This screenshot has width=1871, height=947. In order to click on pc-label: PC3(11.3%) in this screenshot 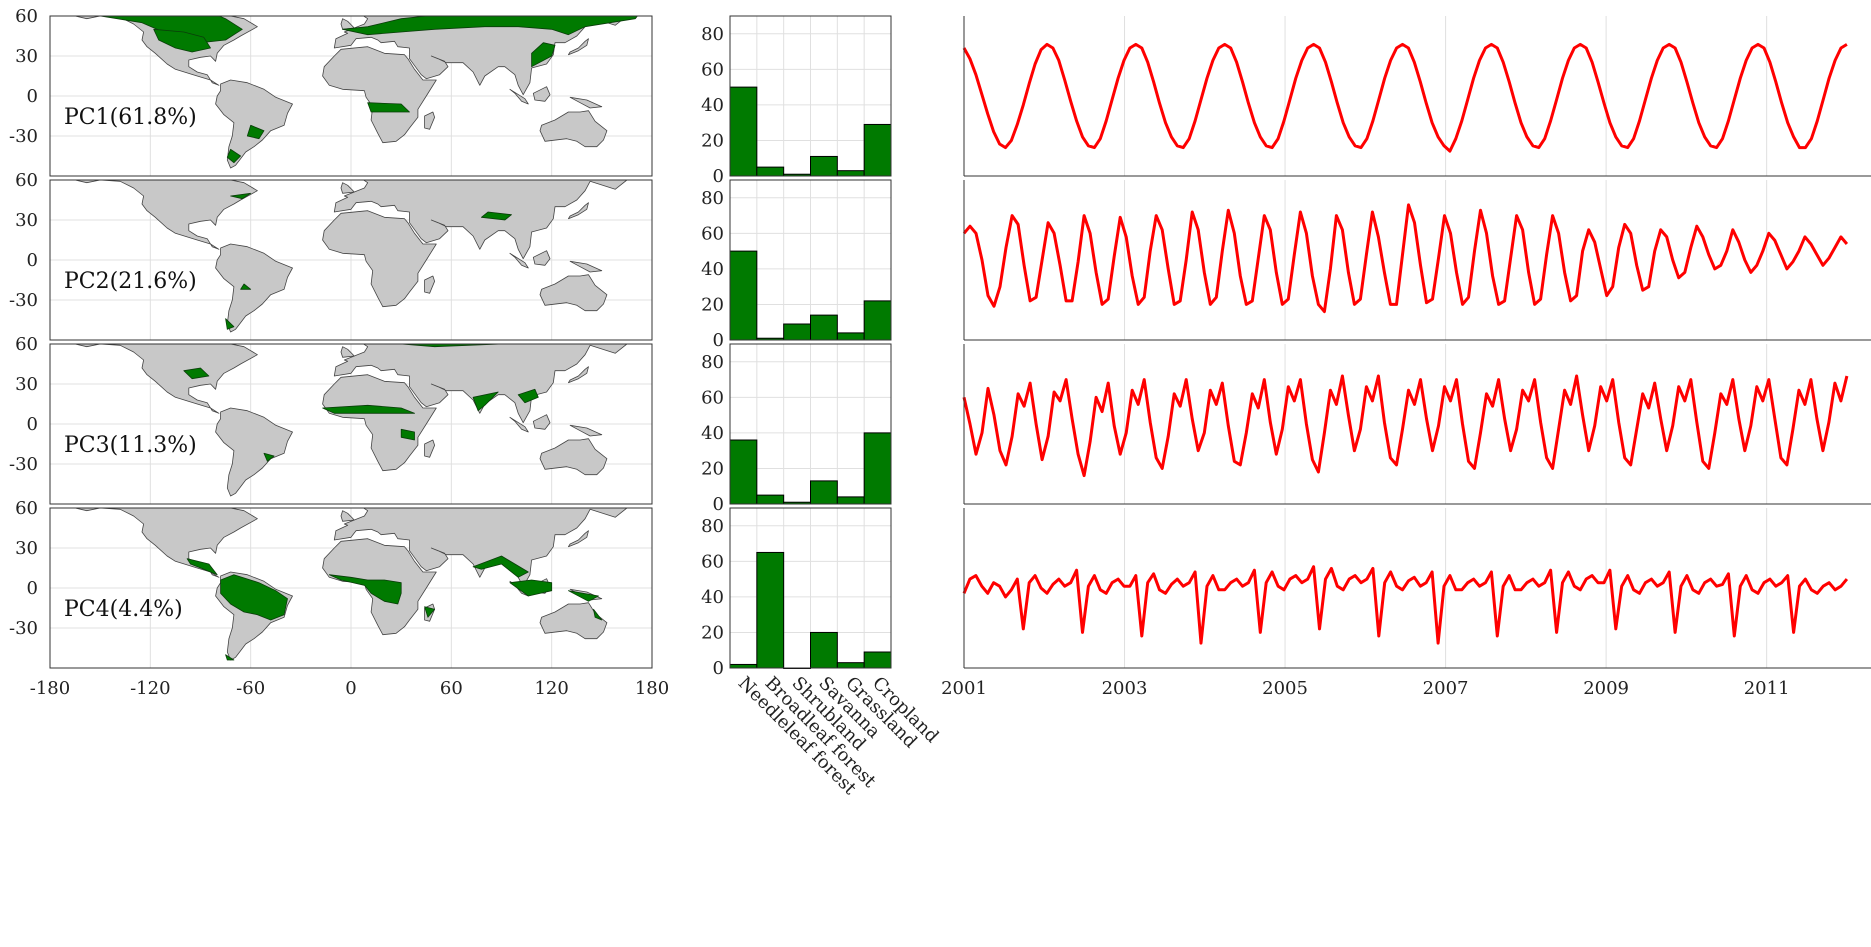, I will do `click(130, 445)`.